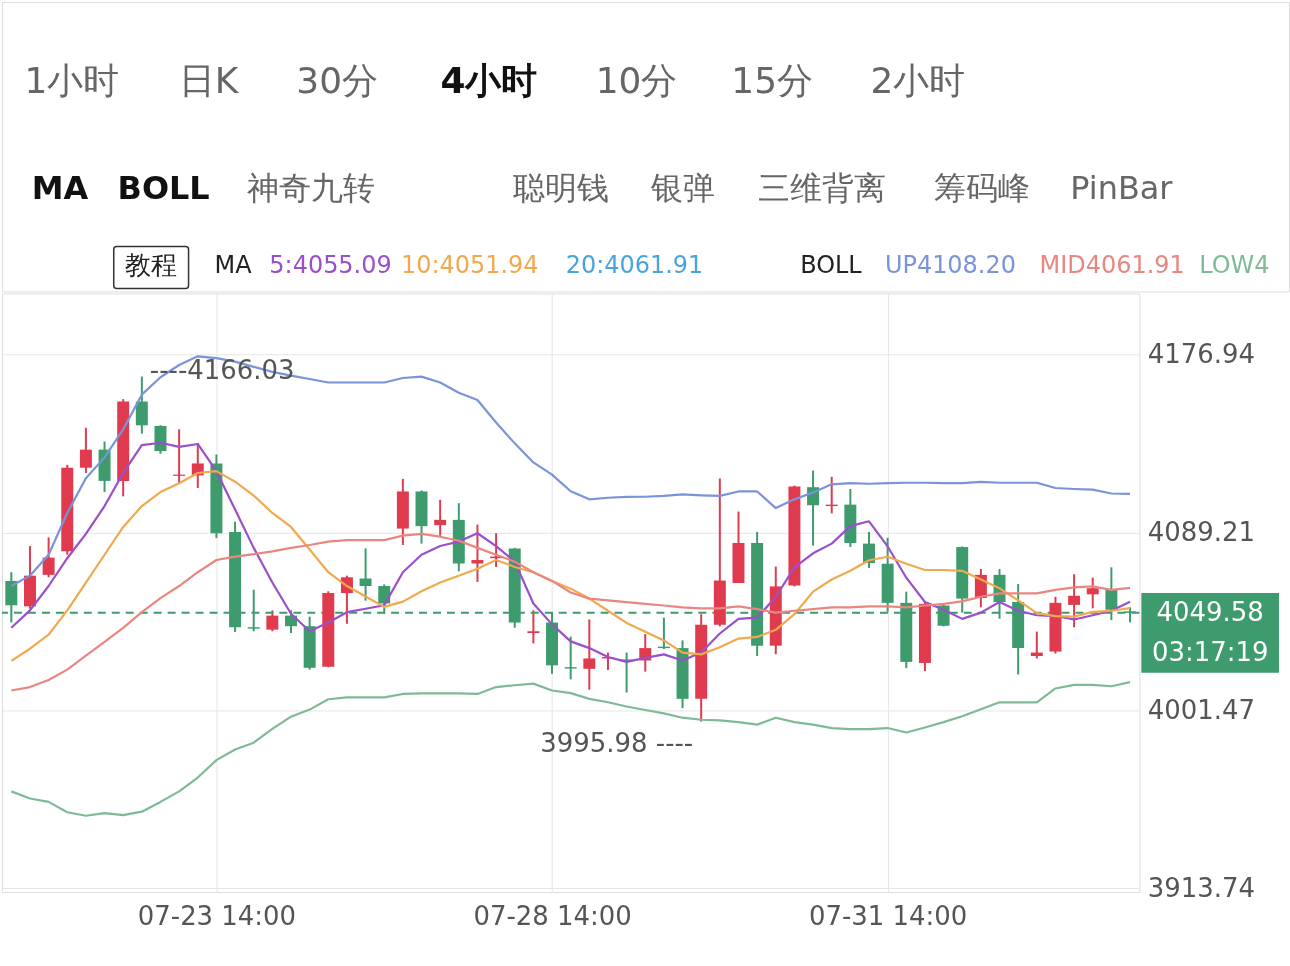 This screenshot has height=966, width=1290. Describe the element at coordinates (1234, 265) in the screenshot. I see `text: LOW4` at that location.